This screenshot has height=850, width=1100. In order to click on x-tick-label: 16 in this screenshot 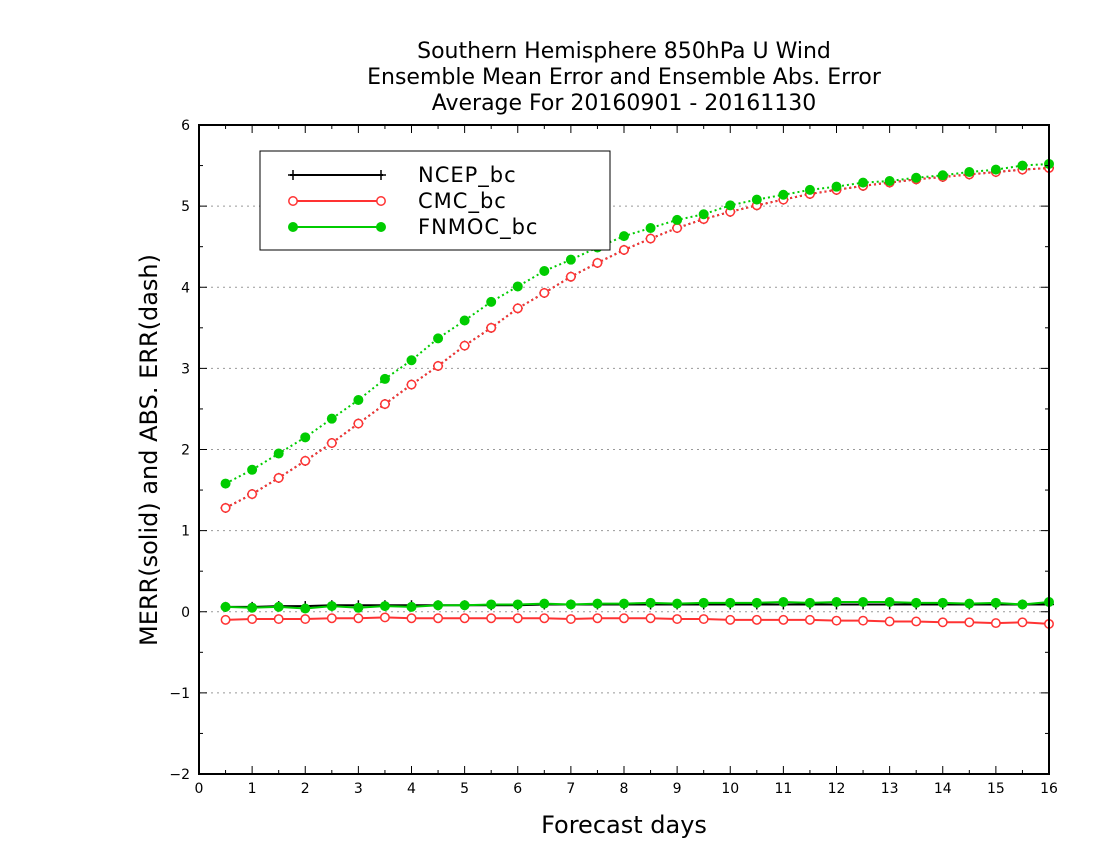, I will do `click(1049, 789)`.